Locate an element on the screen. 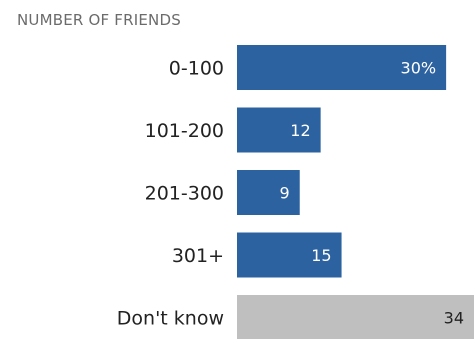  value-label-1: 12 is located at coordinates (300, 130).